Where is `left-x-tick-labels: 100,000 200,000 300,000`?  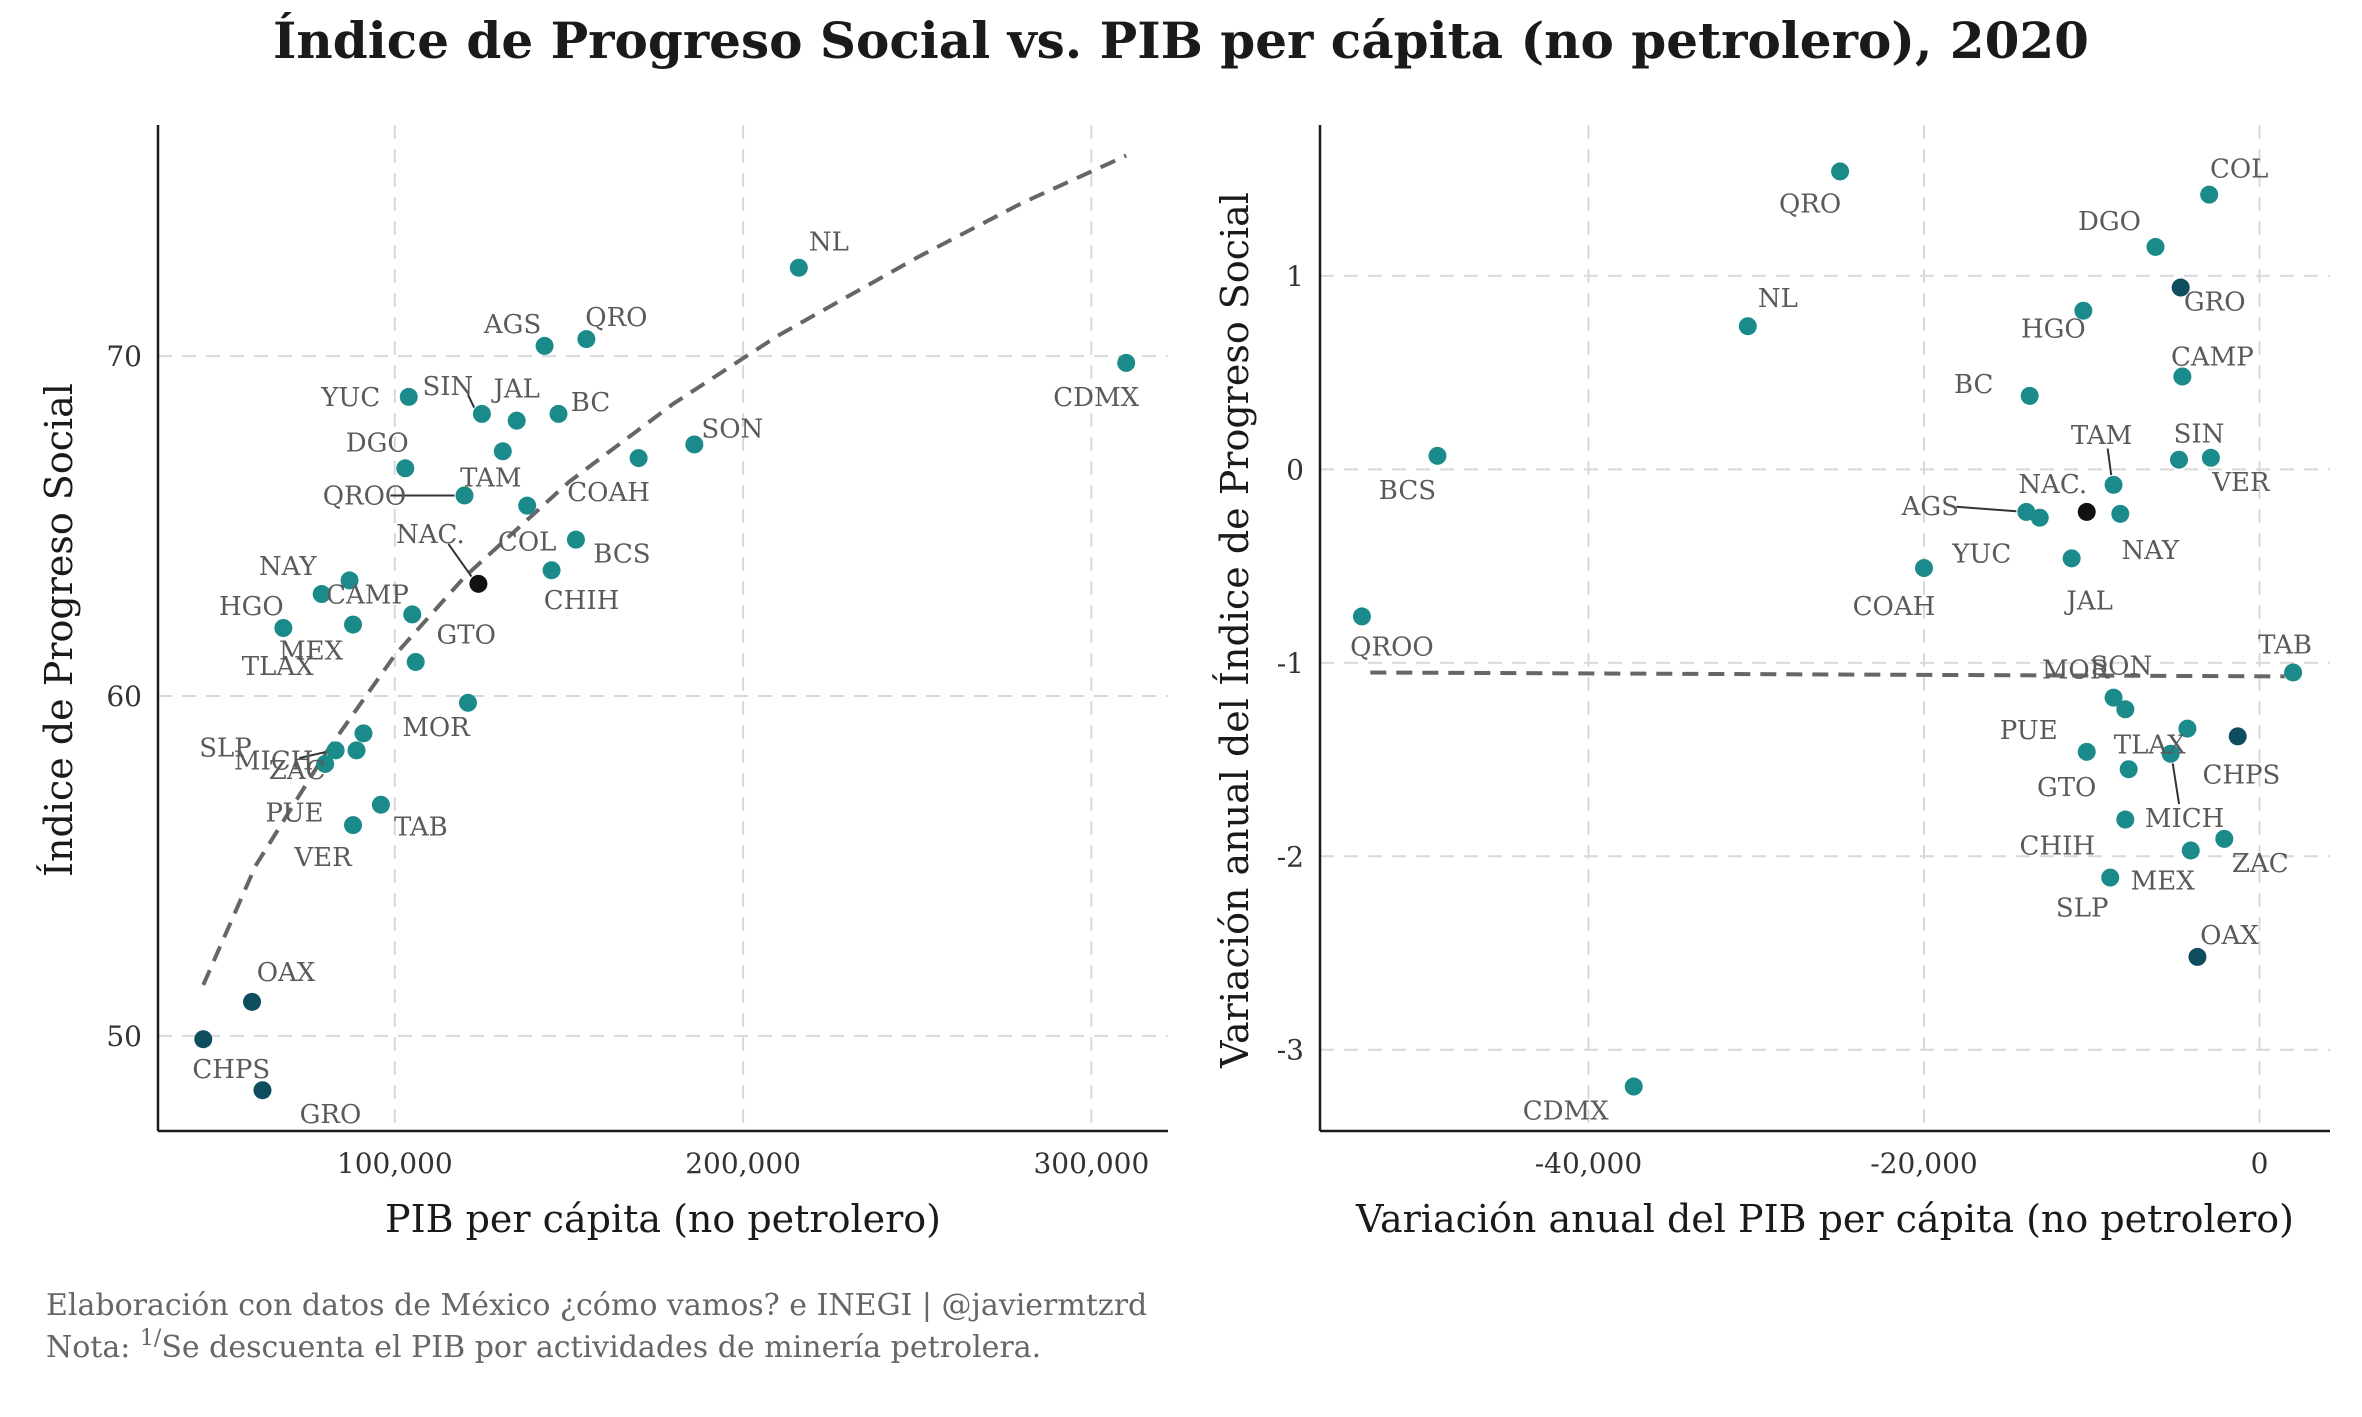 left-x-tick-labels: 100,000 200,000 300,000 is located at coordinates (743, 1163).